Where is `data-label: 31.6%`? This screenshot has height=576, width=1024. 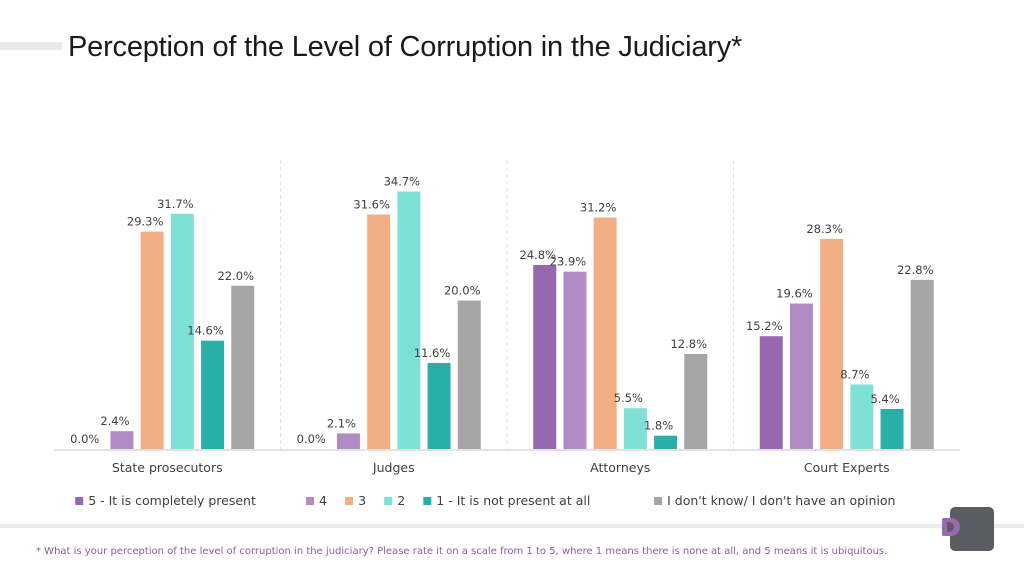
data-label: 31.6% is located at coordinates (371, 205).